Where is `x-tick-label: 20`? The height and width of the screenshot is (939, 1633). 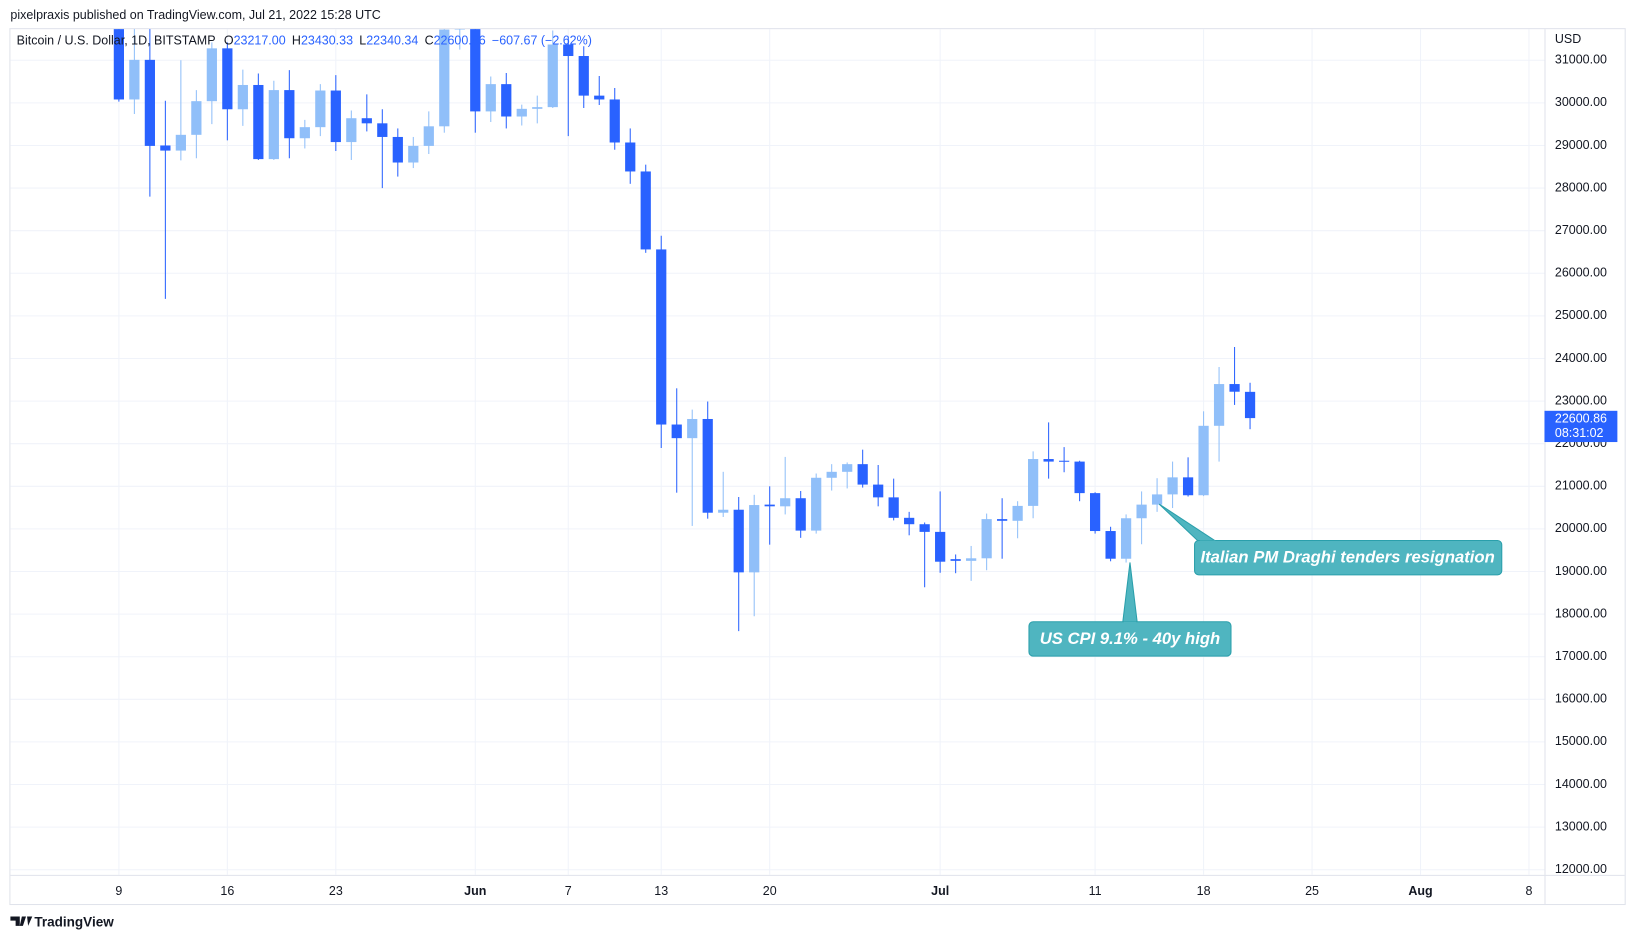 x-tick-label: 20 is located at coordinates (770, 891).